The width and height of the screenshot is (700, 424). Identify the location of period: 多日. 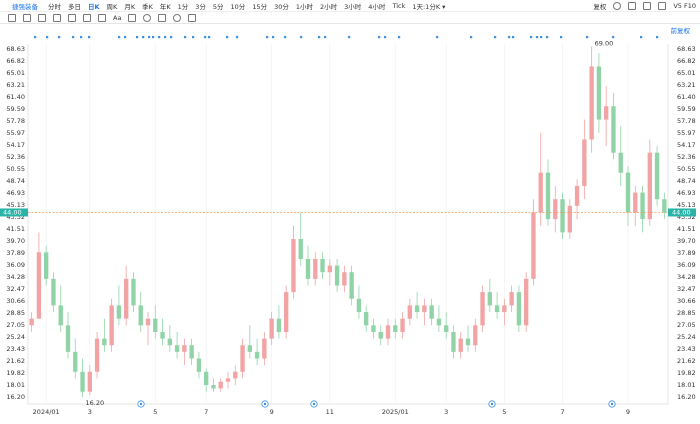
(74, 6).